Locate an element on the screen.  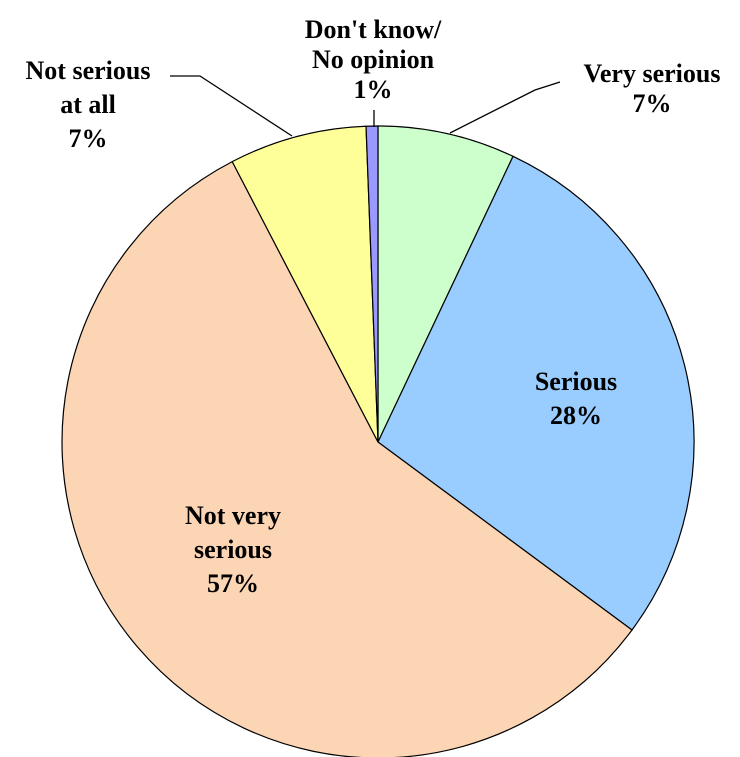
category-label: Very serious is located at coordinates (652, 73).